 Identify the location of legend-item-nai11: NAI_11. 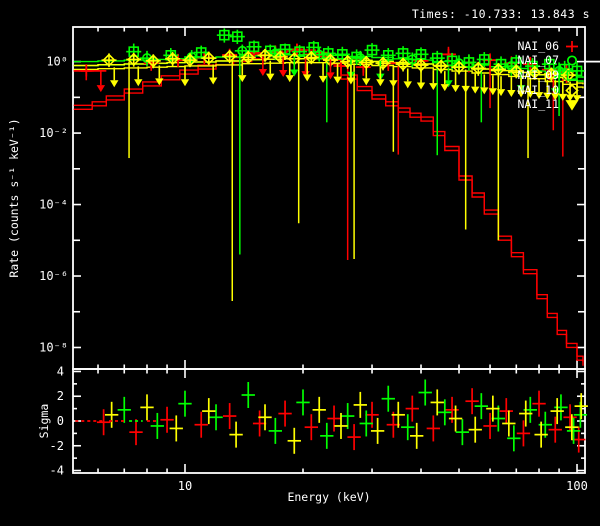
(548, 104).